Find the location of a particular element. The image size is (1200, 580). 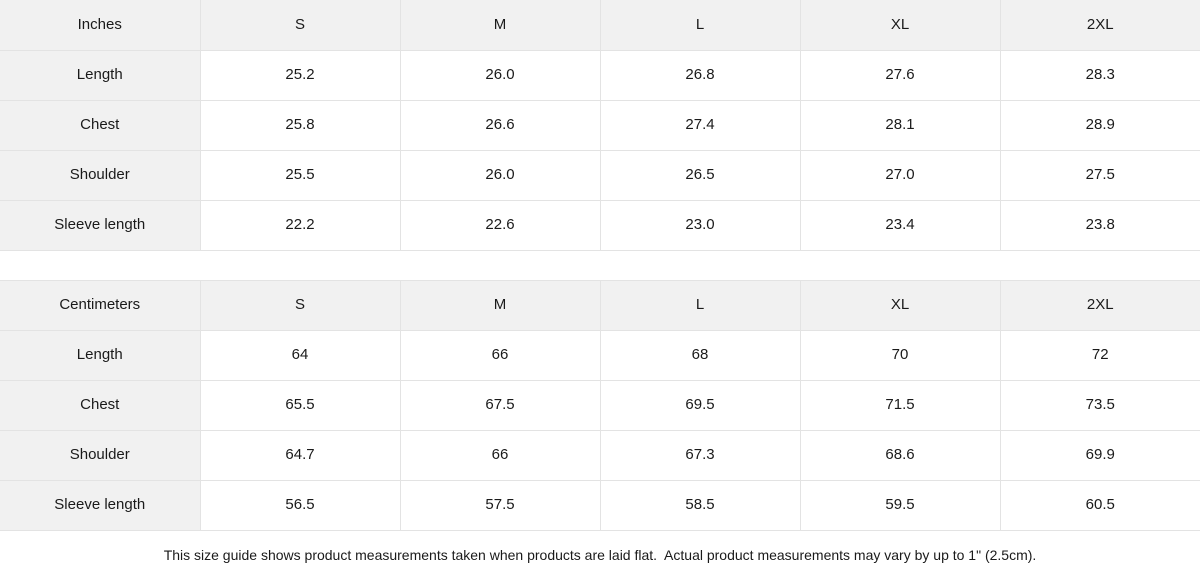

centimeters-size-header-l: L is located at coordinates (700, 305).